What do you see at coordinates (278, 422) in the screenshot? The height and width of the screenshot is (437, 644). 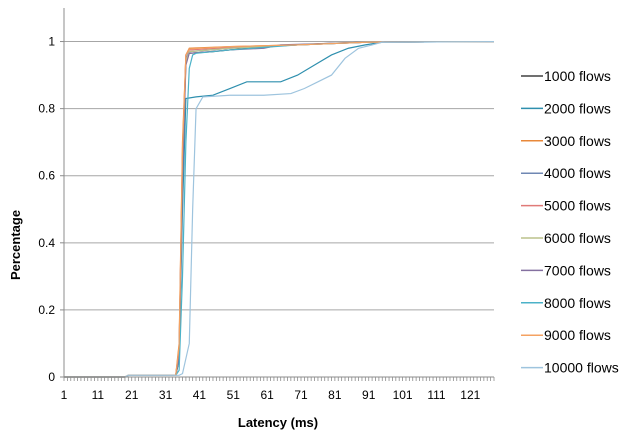 I see `x-axis-title: Latency (ms)` at bounding box center [278, 422].